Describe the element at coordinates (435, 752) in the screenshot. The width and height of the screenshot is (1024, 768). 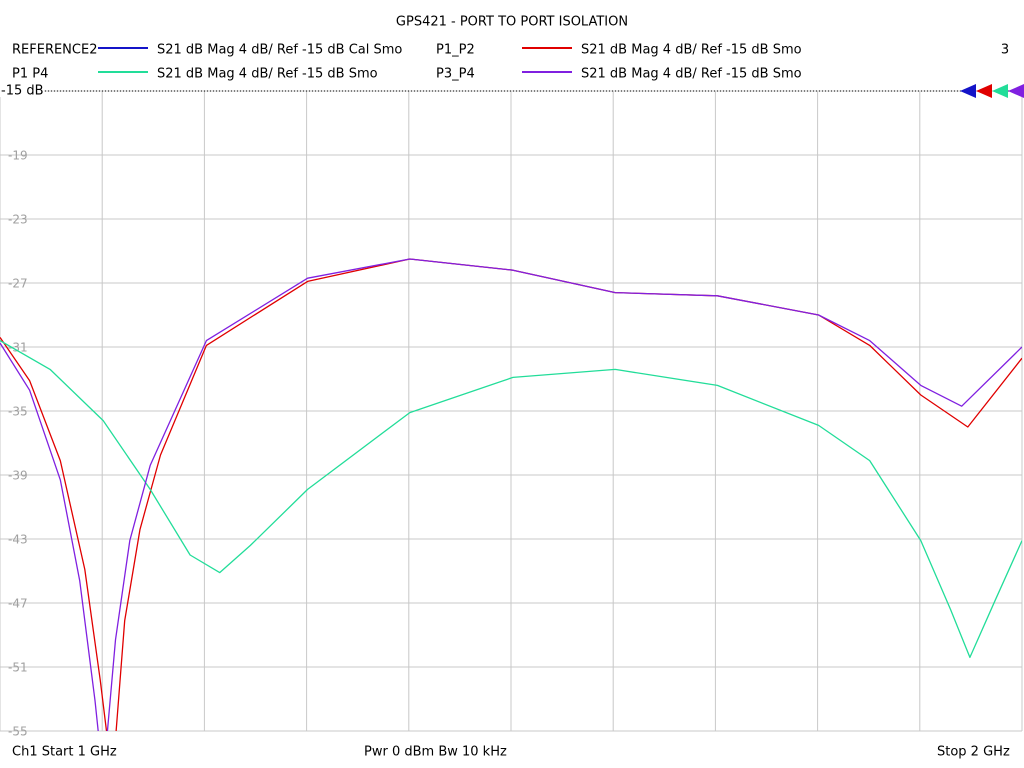
I see `footer-center: Pwr 0 dBm Bw 10 kHz` at that location.